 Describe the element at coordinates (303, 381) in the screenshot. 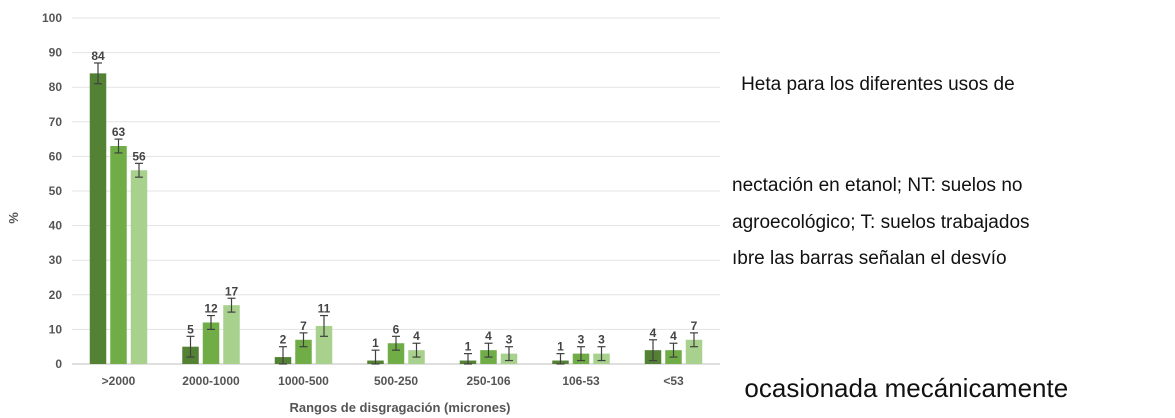

I see `x-tick-label: 1000-500` at that location.